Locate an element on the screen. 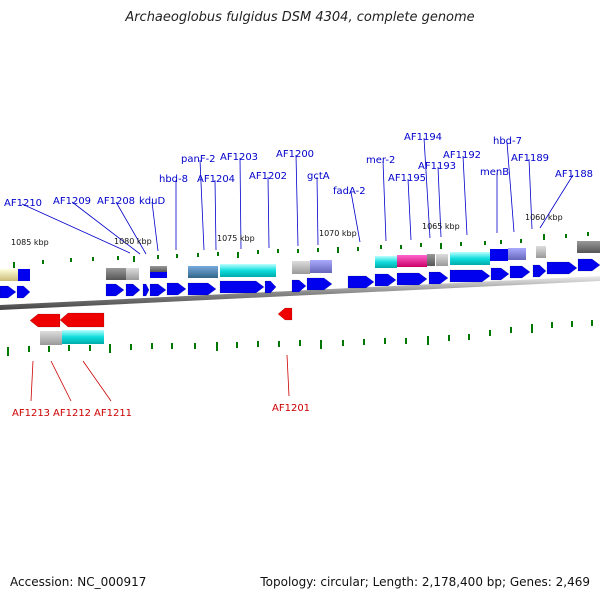 Image resolution: width=600 pixels, height=600 pixels. backbone-band is located at coordinates (300, 293).